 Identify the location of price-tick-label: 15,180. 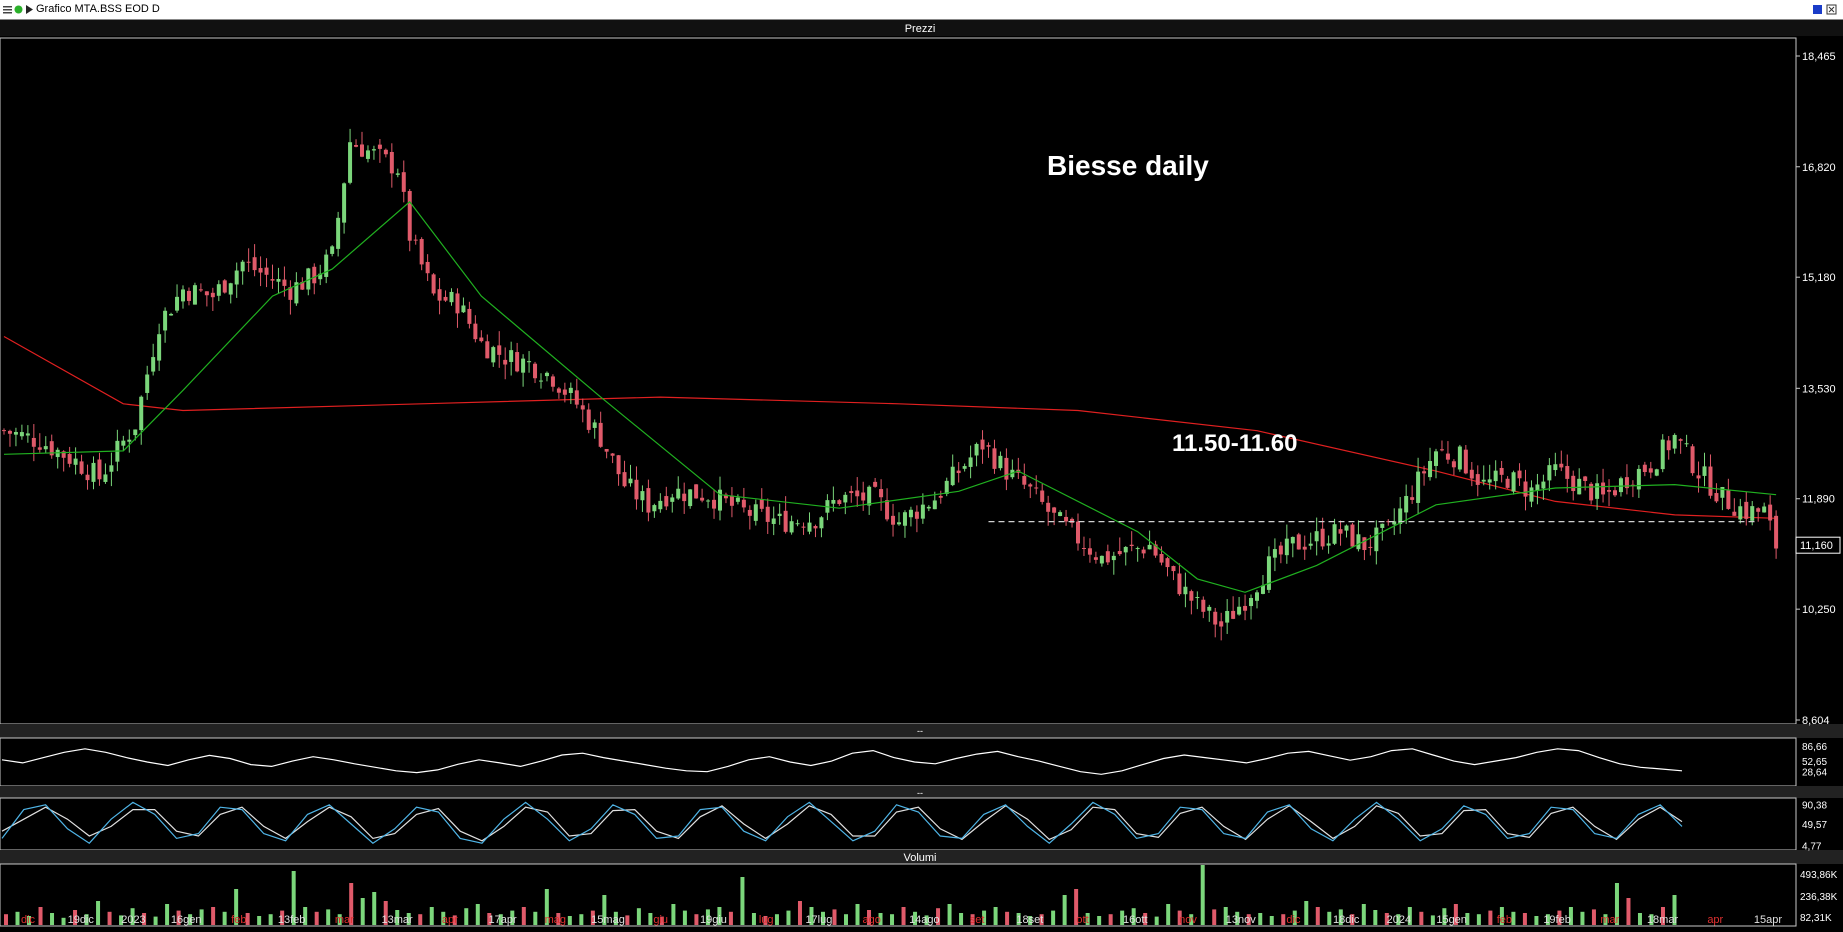
(1819, 278).